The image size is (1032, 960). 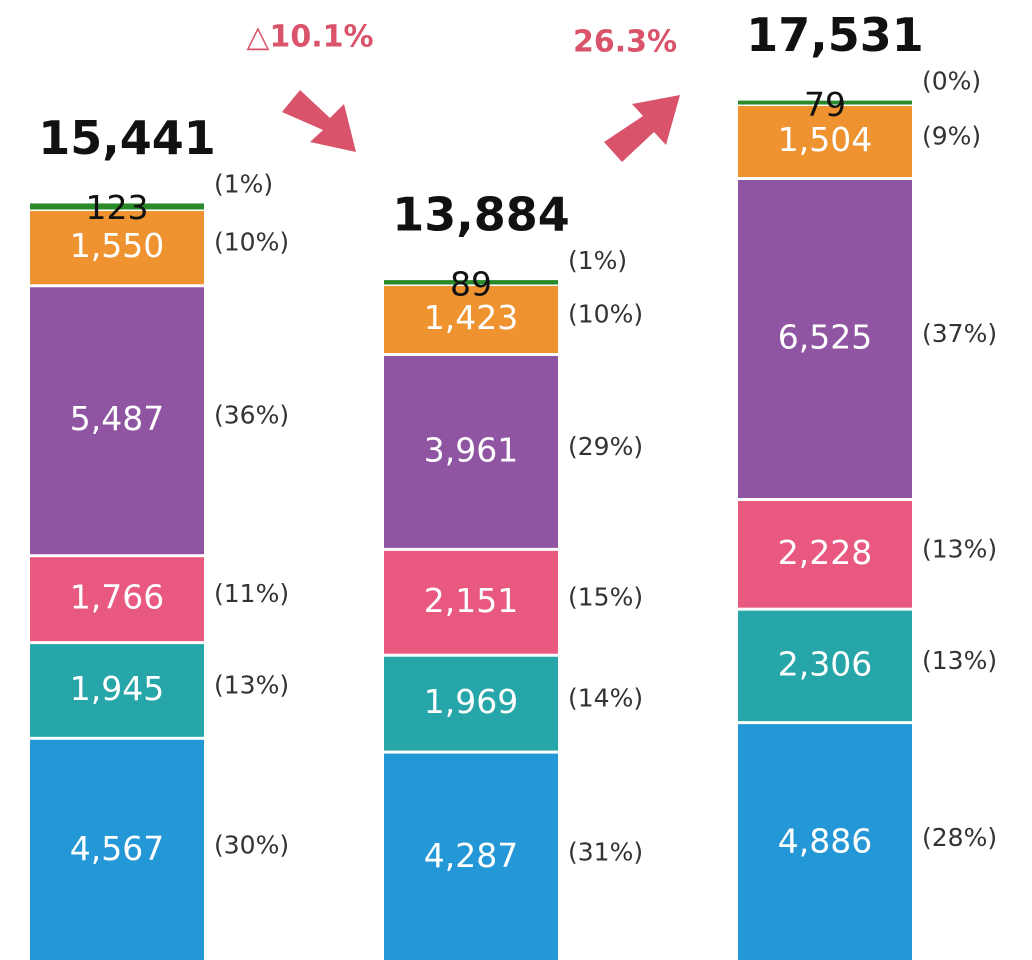 I want to click on annotation: △10.1%, so click(x=309, y=37).